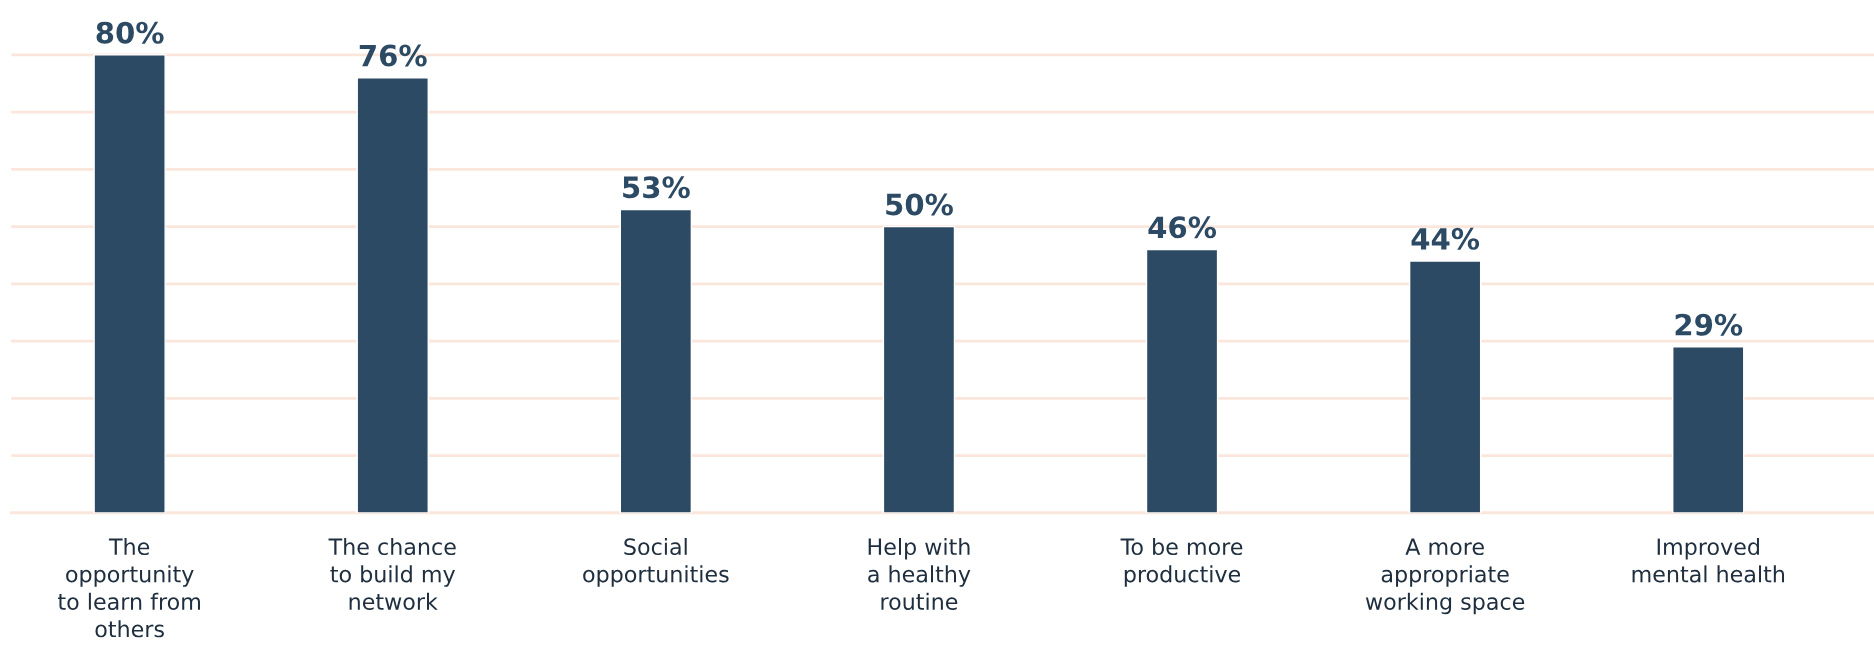 The height and width of the screenshot is (667, 1874). I want to click on data-label: 53%, so click(656, 187).